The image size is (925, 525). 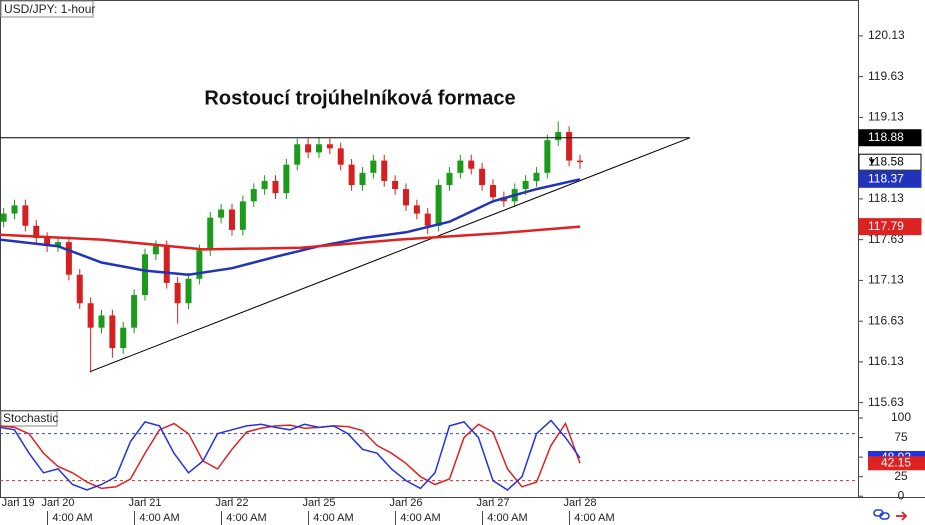 What do you see at coordinates (231, 503) in the screenshot?
I see `x-tick-label: Jan 22` at bounding box center [231, 503].